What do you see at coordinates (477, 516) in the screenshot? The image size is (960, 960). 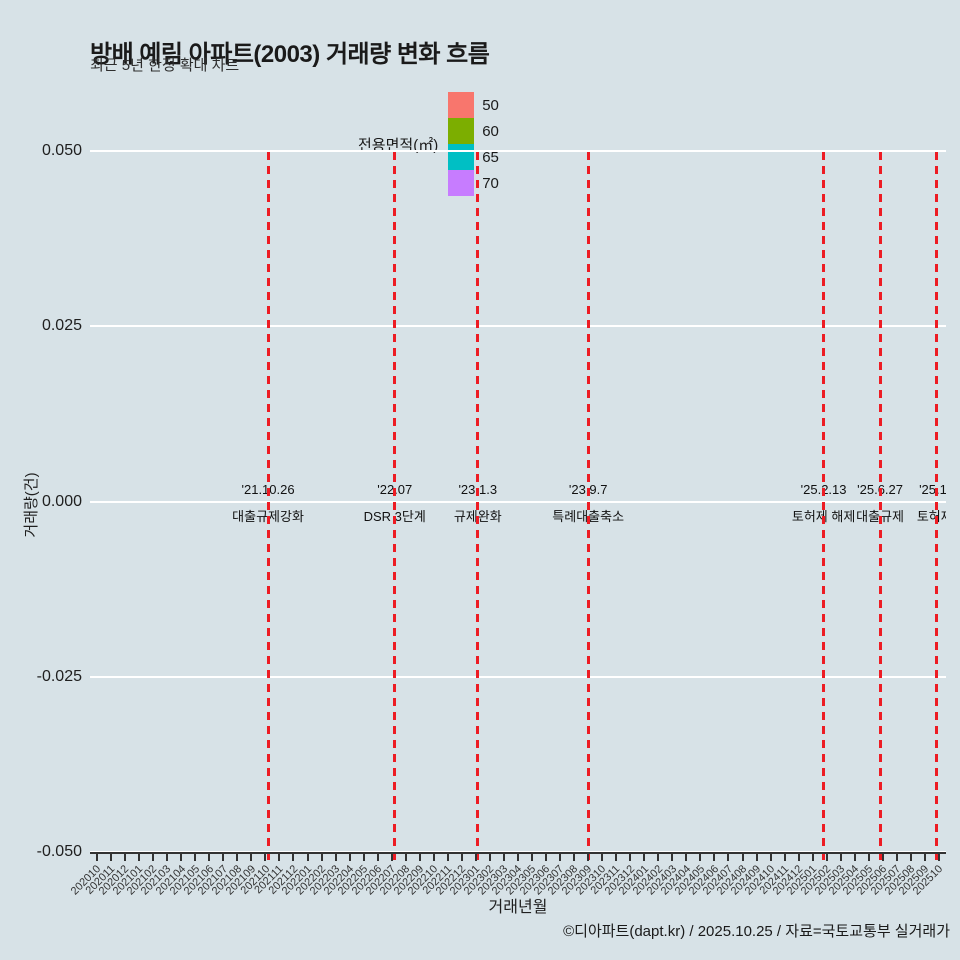 I see `event-label: 규제완화` at bounding box center [477, 516].